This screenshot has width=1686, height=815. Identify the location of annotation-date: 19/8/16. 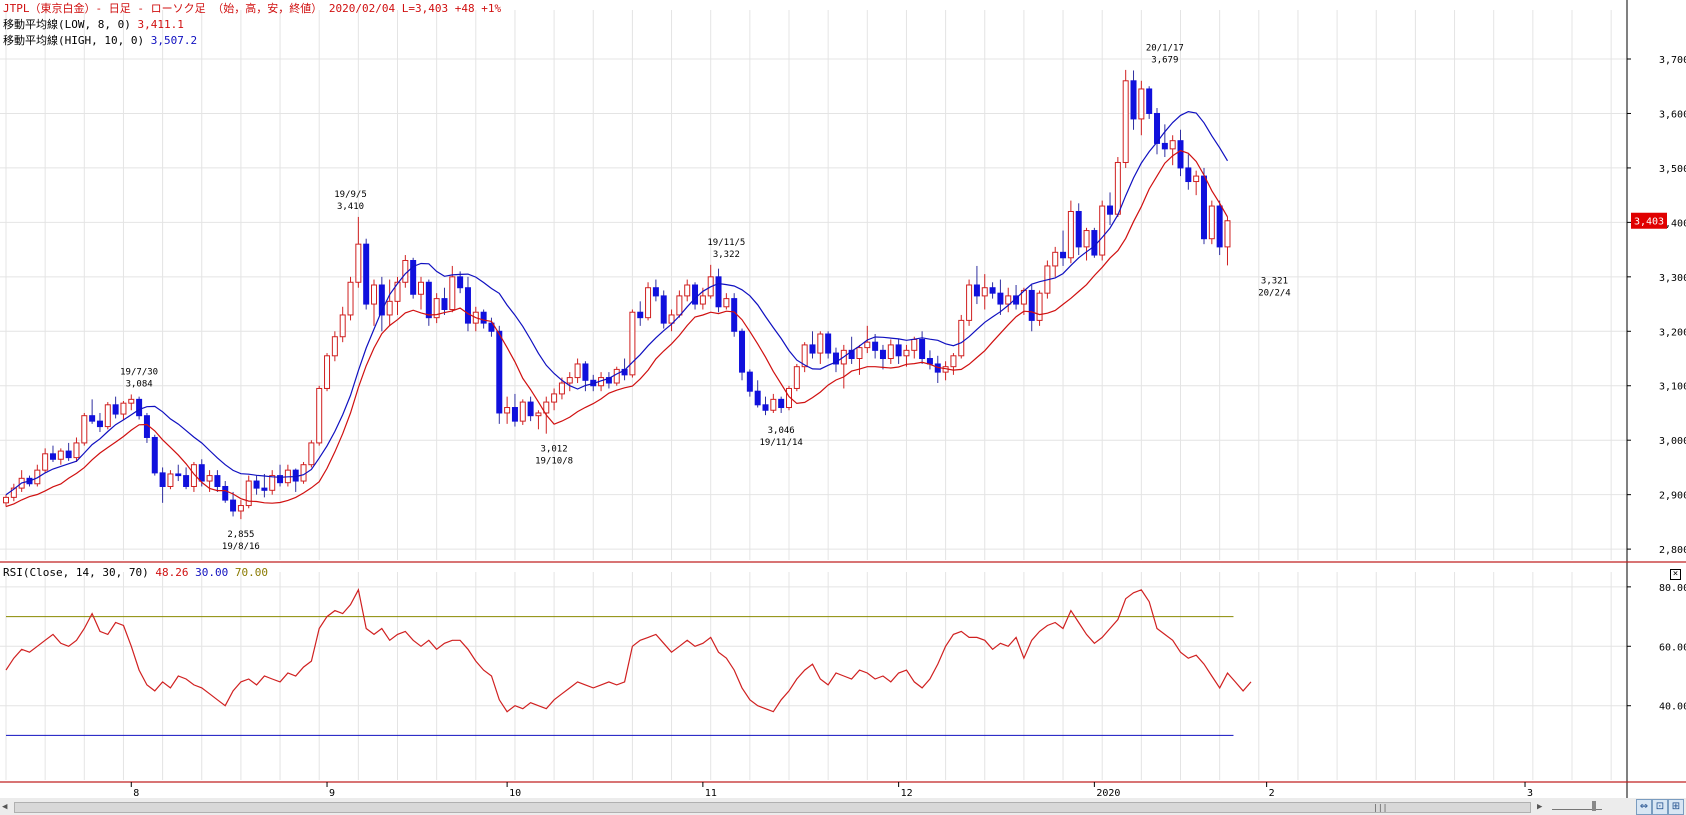
(241, 547).